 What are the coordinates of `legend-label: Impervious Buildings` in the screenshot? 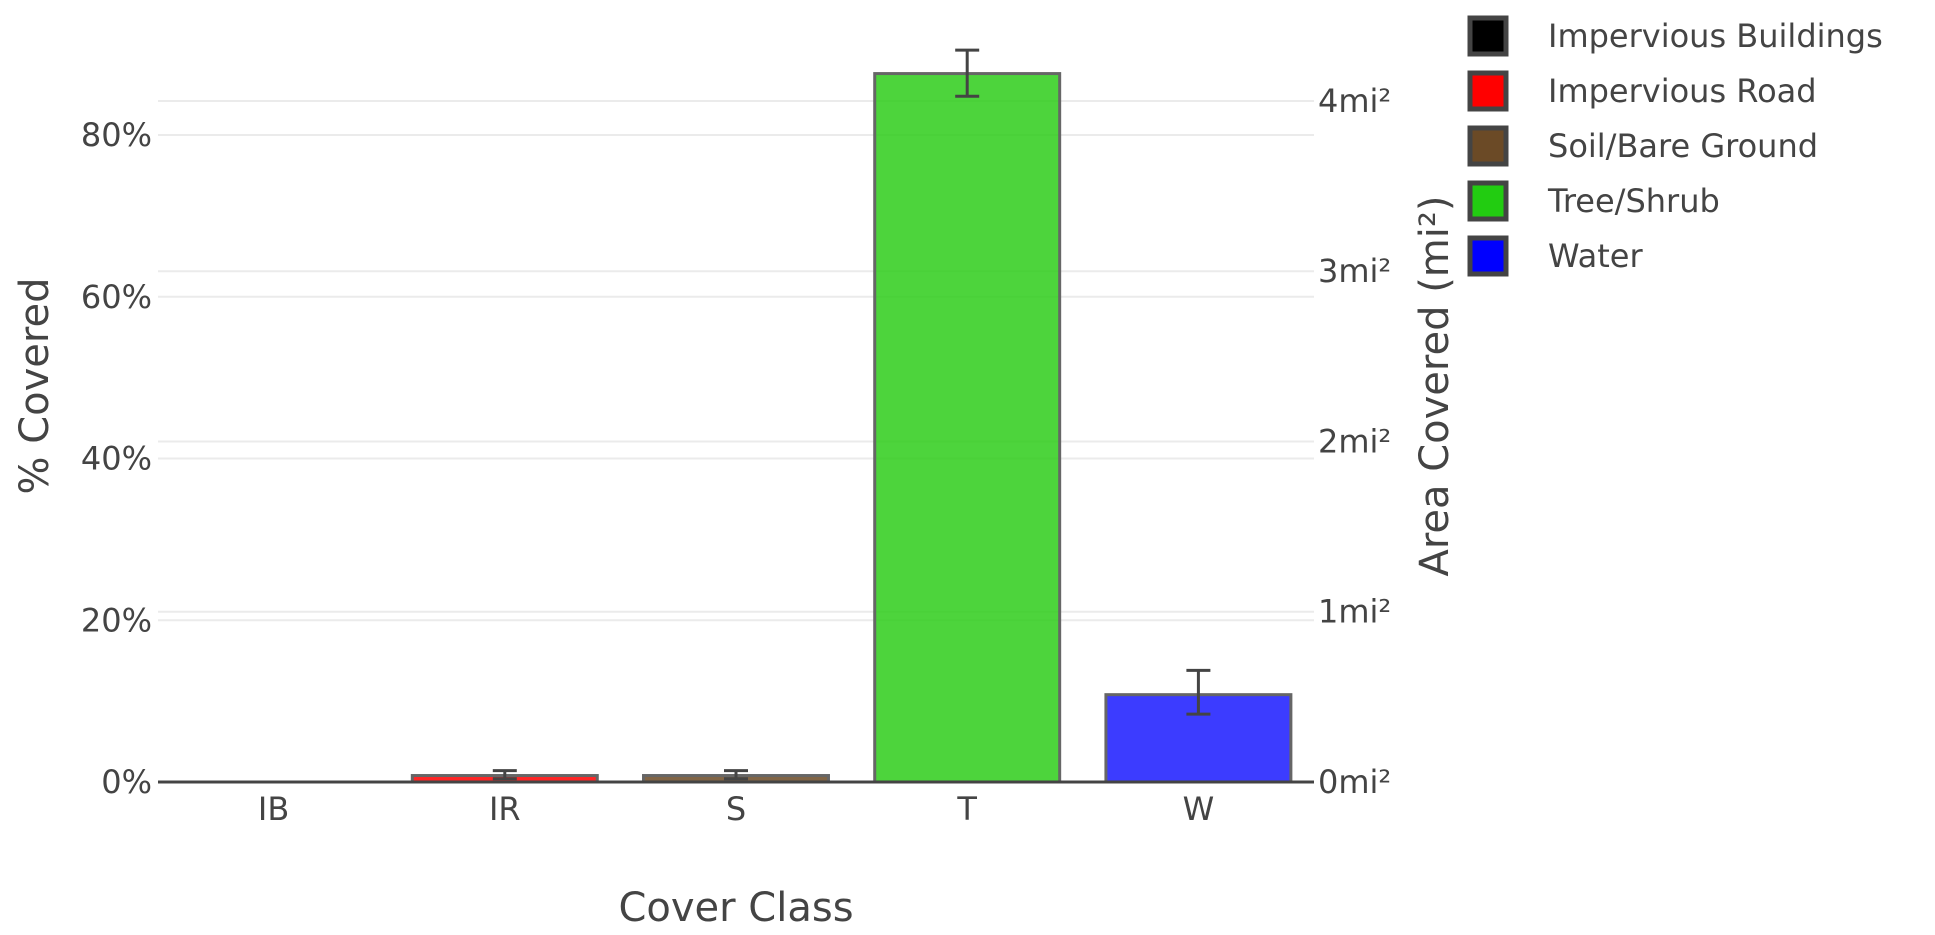 It's located at (1715, 36).